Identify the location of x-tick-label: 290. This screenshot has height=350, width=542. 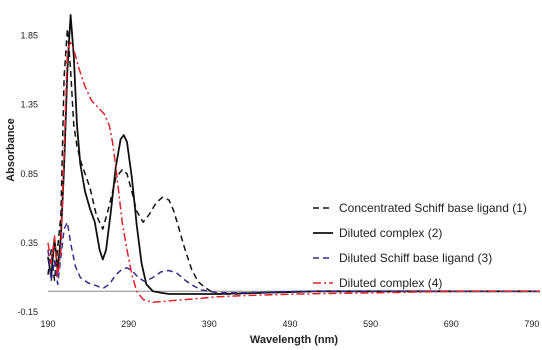
(128, 324).